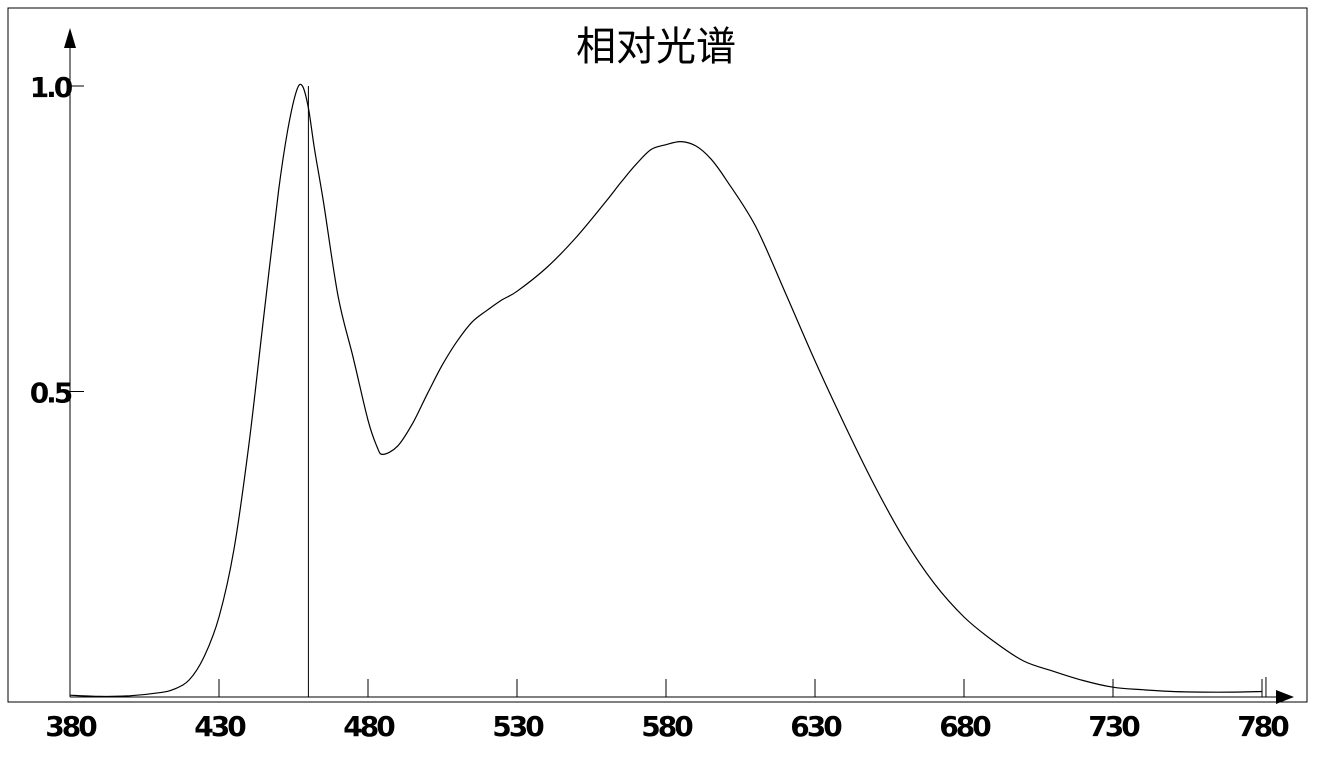 The height and width of the screenshot is (763, 1318). What do you see at coordinates (51, 87) in the screenshot?
I see `y-tick-label: 1.0` at bounding box center [51, 87].